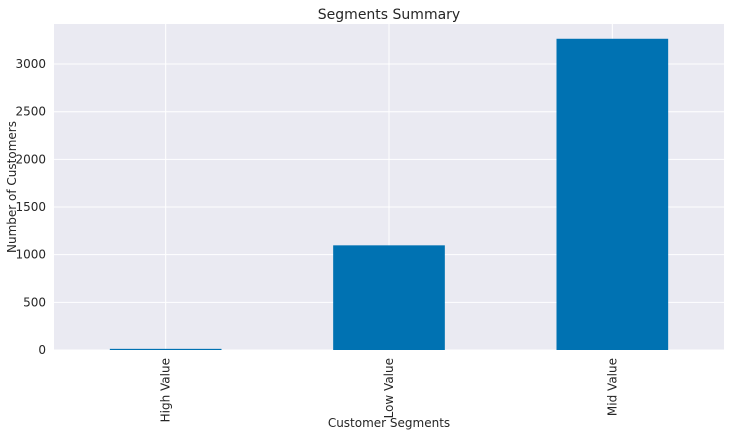  Describe the element at coordinates (165, 349) in the screenshot. I see `bar-high-value` at that location.